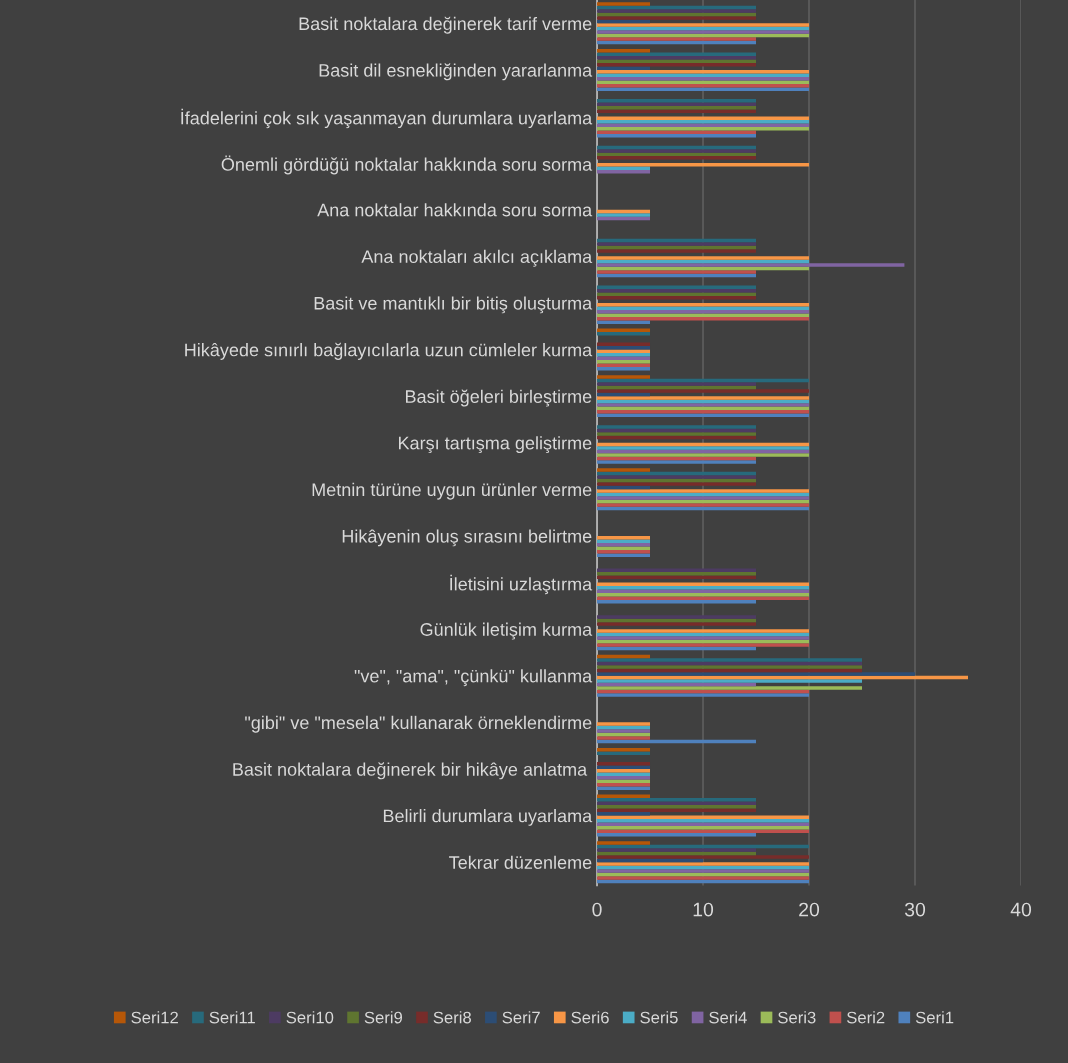 The image size is (1068, 1063). I want to click on x-tick-label: 20, so click(809, 909).